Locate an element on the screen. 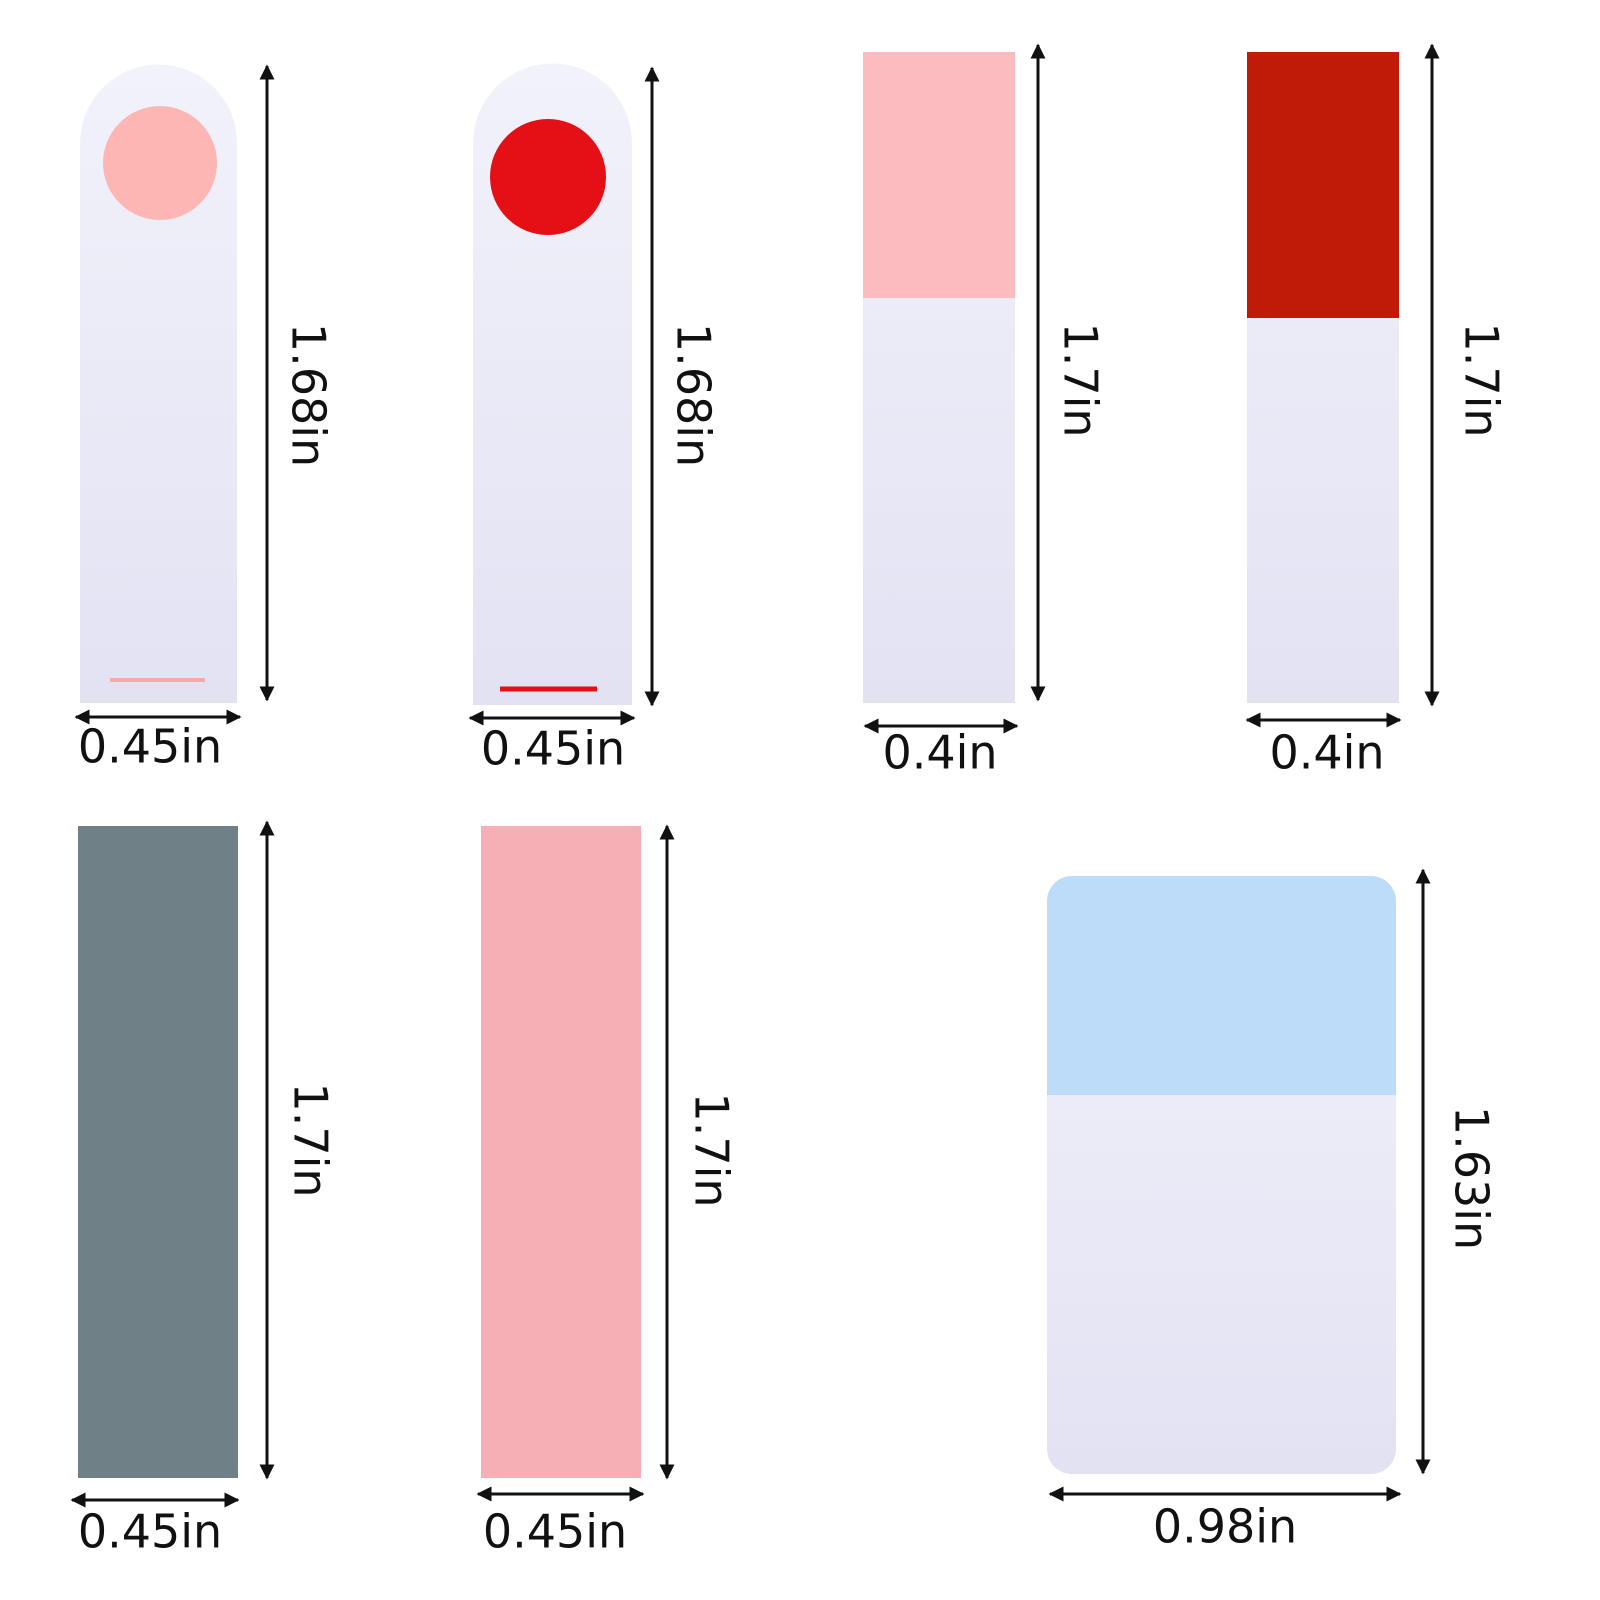 This screenshot has height=1600, width=1600. tab-red-top is located at coordinates (1323, 377).